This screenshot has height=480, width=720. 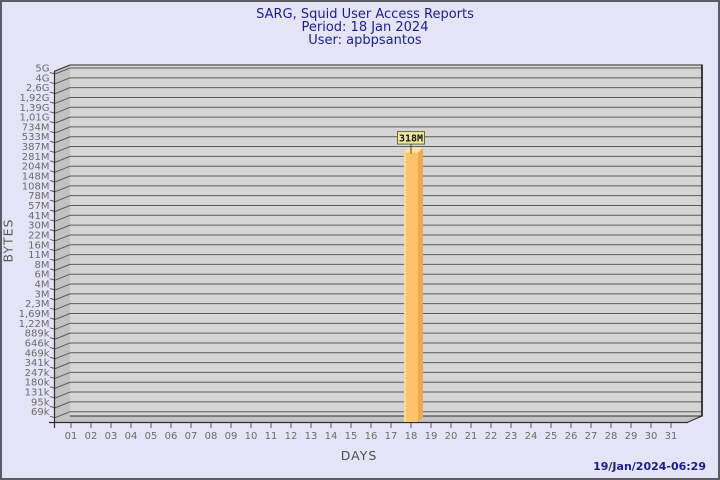 I want to click on y-tick-label: 1,22M, so click(x=34, y=324).